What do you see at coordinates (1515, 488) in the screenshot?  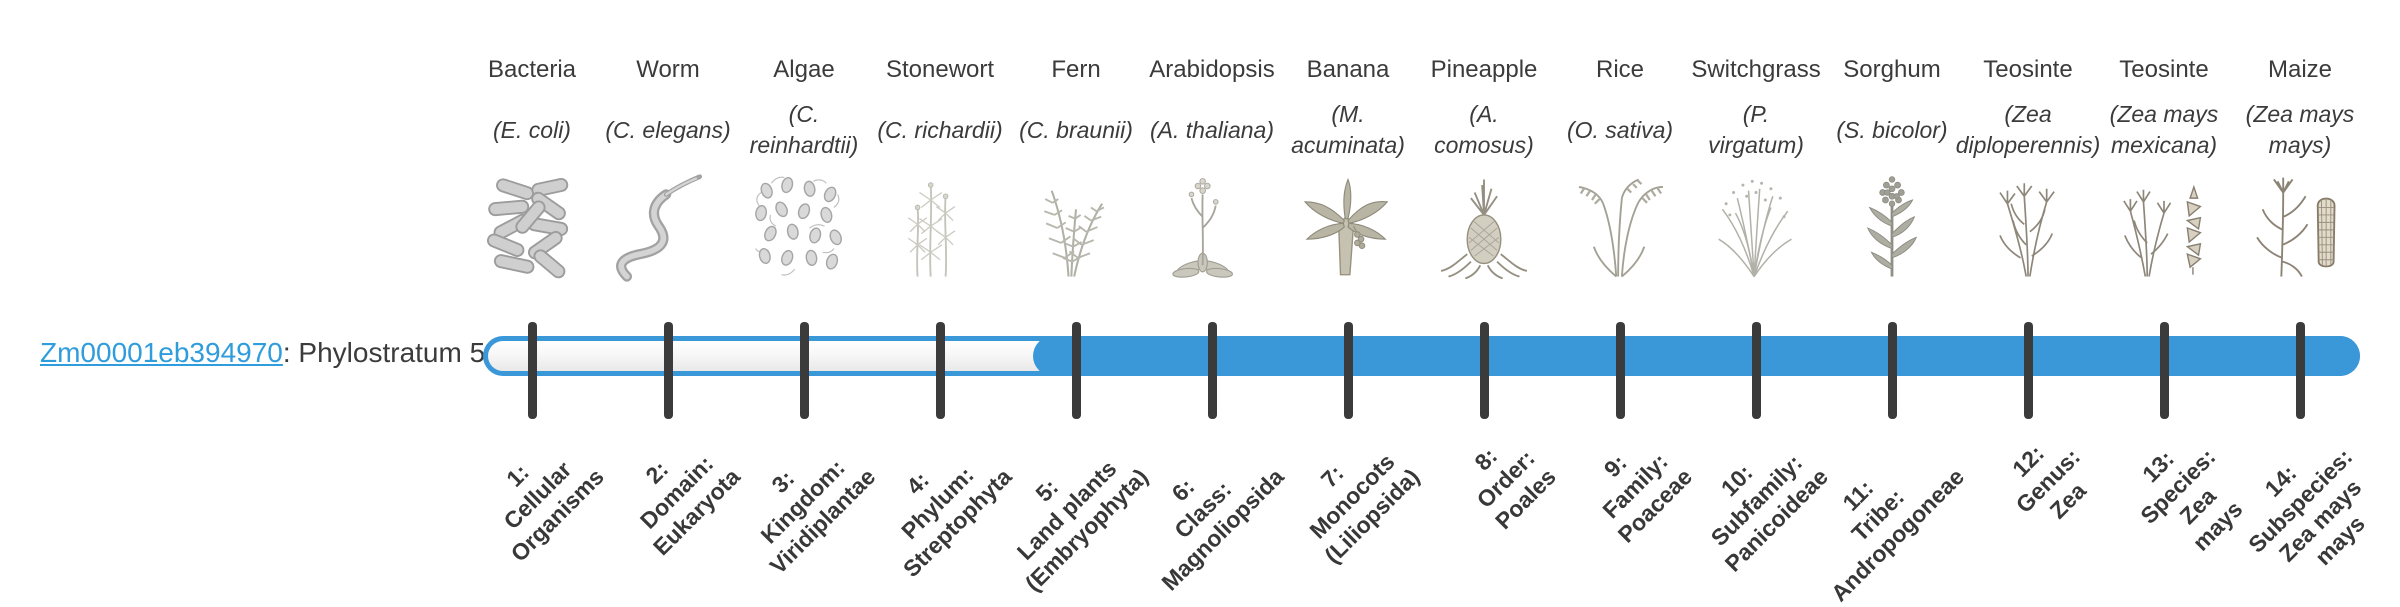 I see `stratum-label: 8: Order: Poales` at bounding box center [1515, 488].